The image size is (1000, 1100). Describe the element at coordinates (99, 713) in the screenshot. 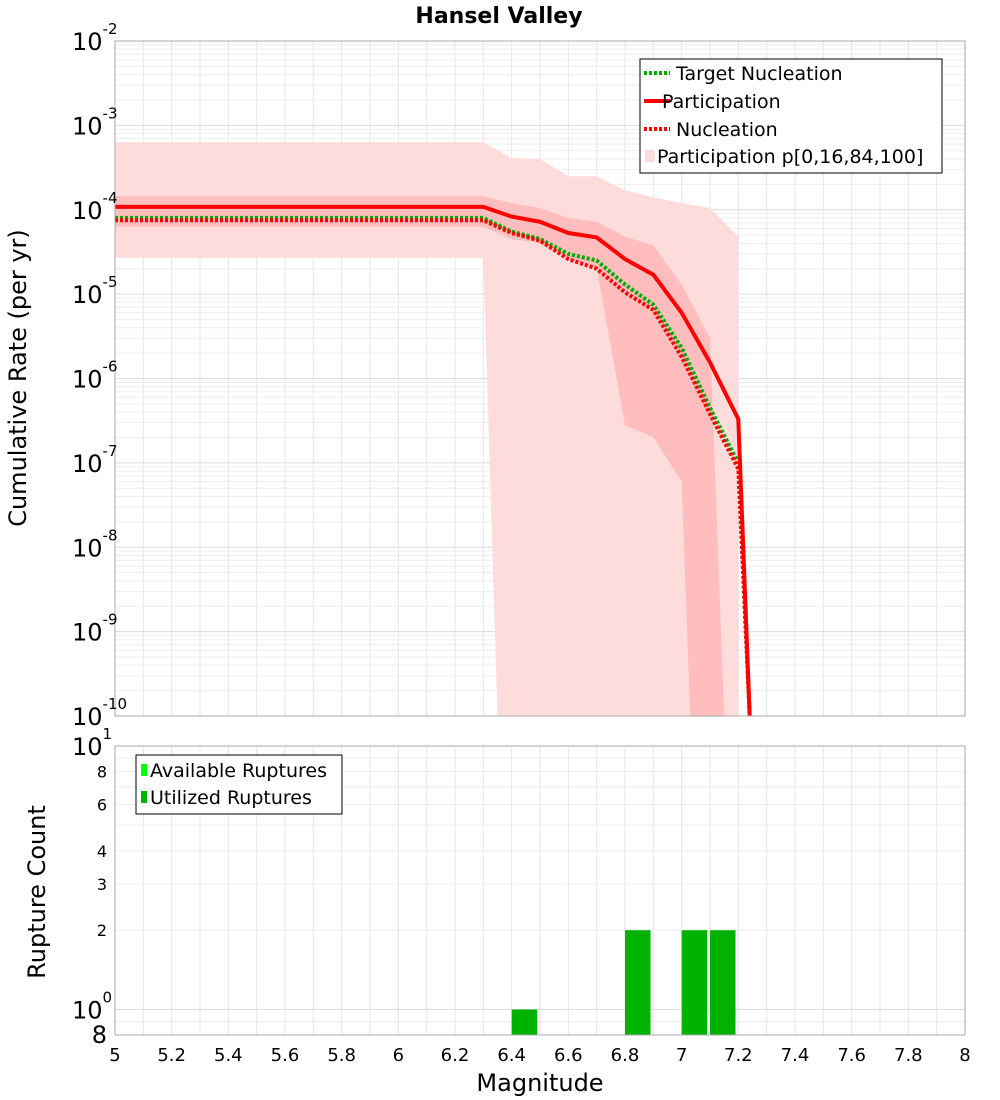

I see `top-y-tick-label: 10⁻¹⁰` at that location.